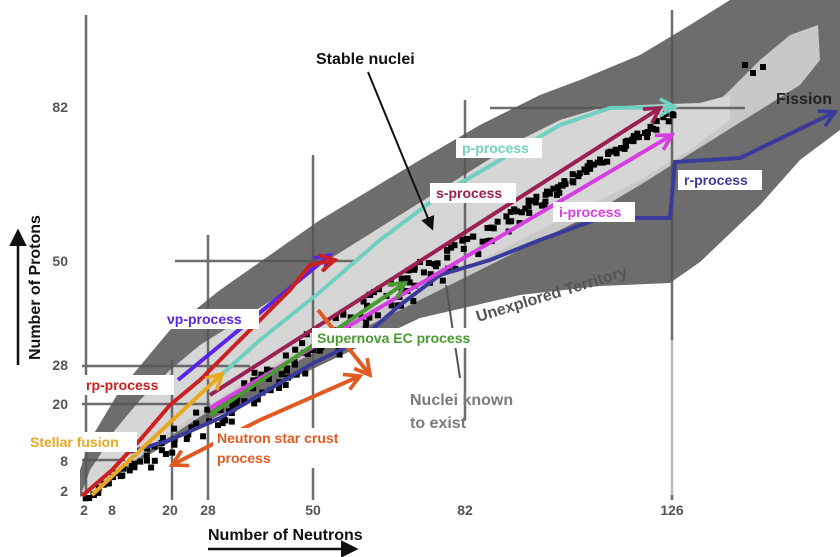 The width and height of the screenshot is (840, 557). I want to click on r-process-label: r-process, so click(716, 180).